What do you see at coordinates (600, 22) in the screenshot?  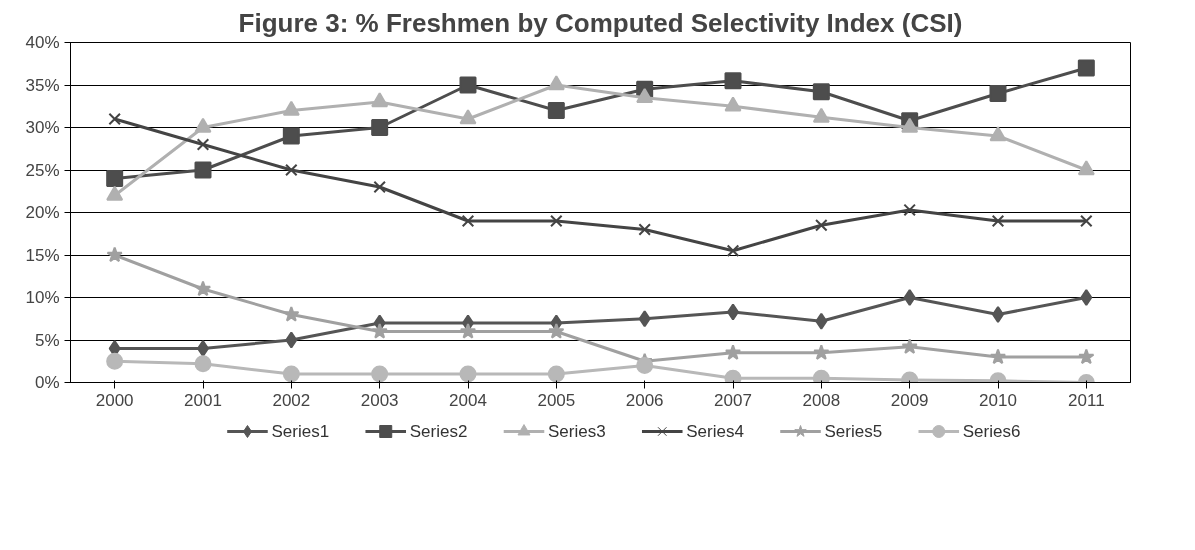 I see `chart-title: Figure 3: % Freshmen by Computed Selectivity Index (CSI)` at bounding box center [600, 22].